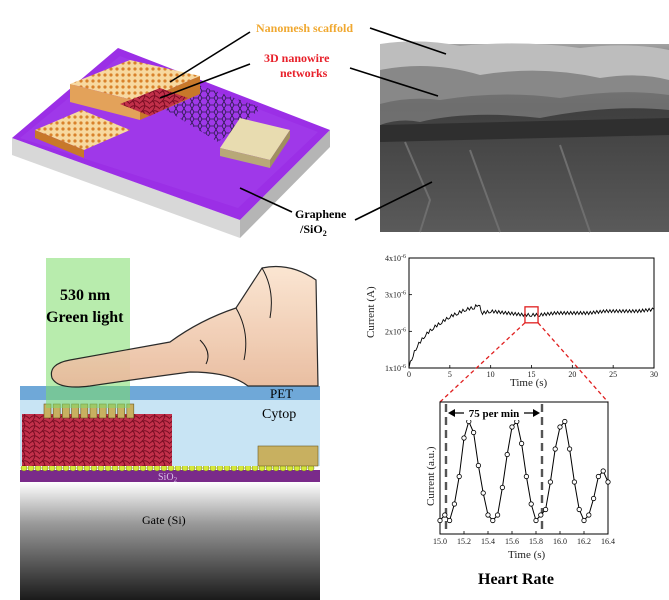  Describe the element at coordinates (409, 374) in the screenshot. I see `x-tick-label: 0` at that location.